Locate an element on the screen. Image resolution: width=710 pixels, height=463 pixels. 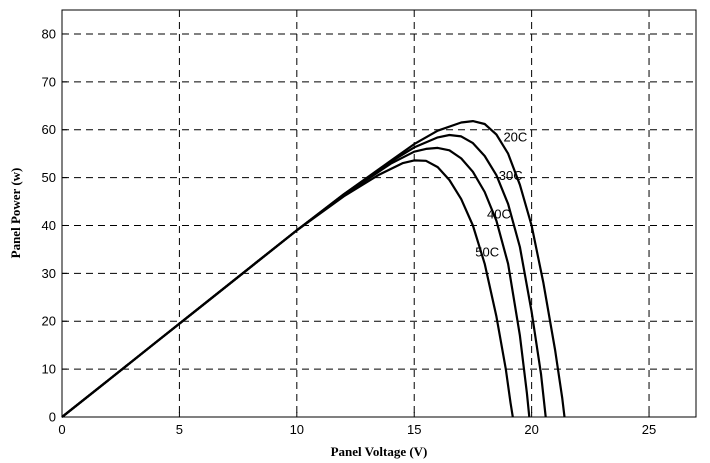
x-tick-label: 25 is located at coordinates (649, 429).